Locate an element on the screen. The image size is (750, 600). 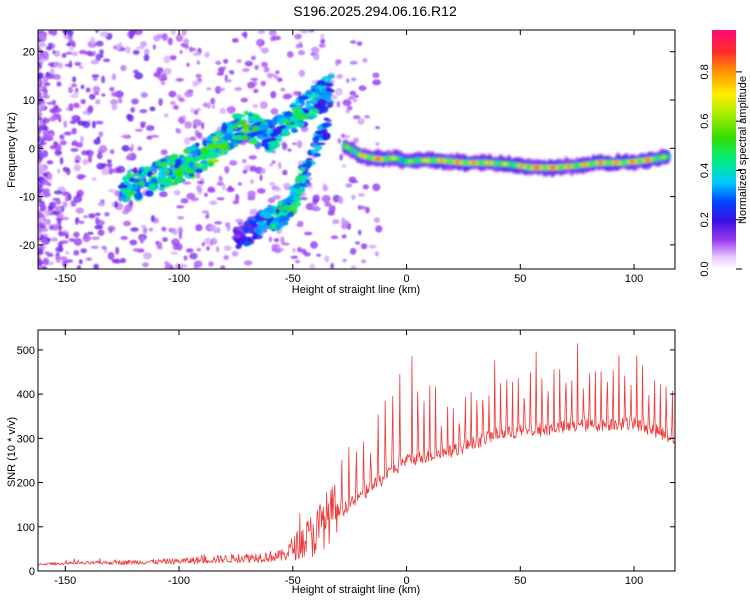
y-tick-label: 100 is located at coordinates (26, 528).